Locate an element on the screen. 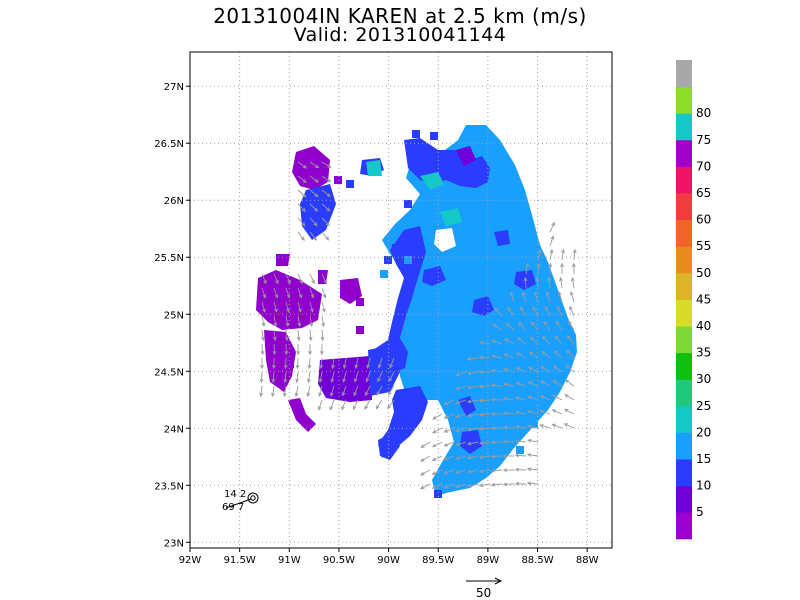 This screenshot has height=600, width=800. colorbar-label: 75 is located at coordinates (703, 140).